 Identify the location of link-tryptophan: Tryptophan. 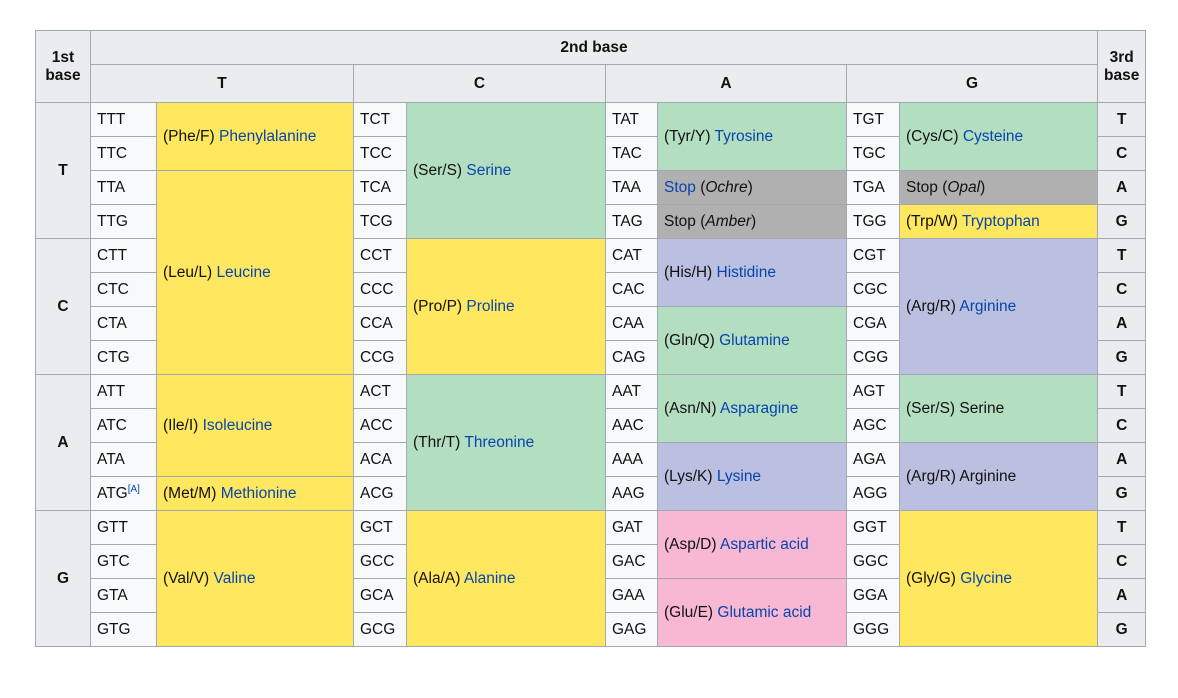
(1000, 221).